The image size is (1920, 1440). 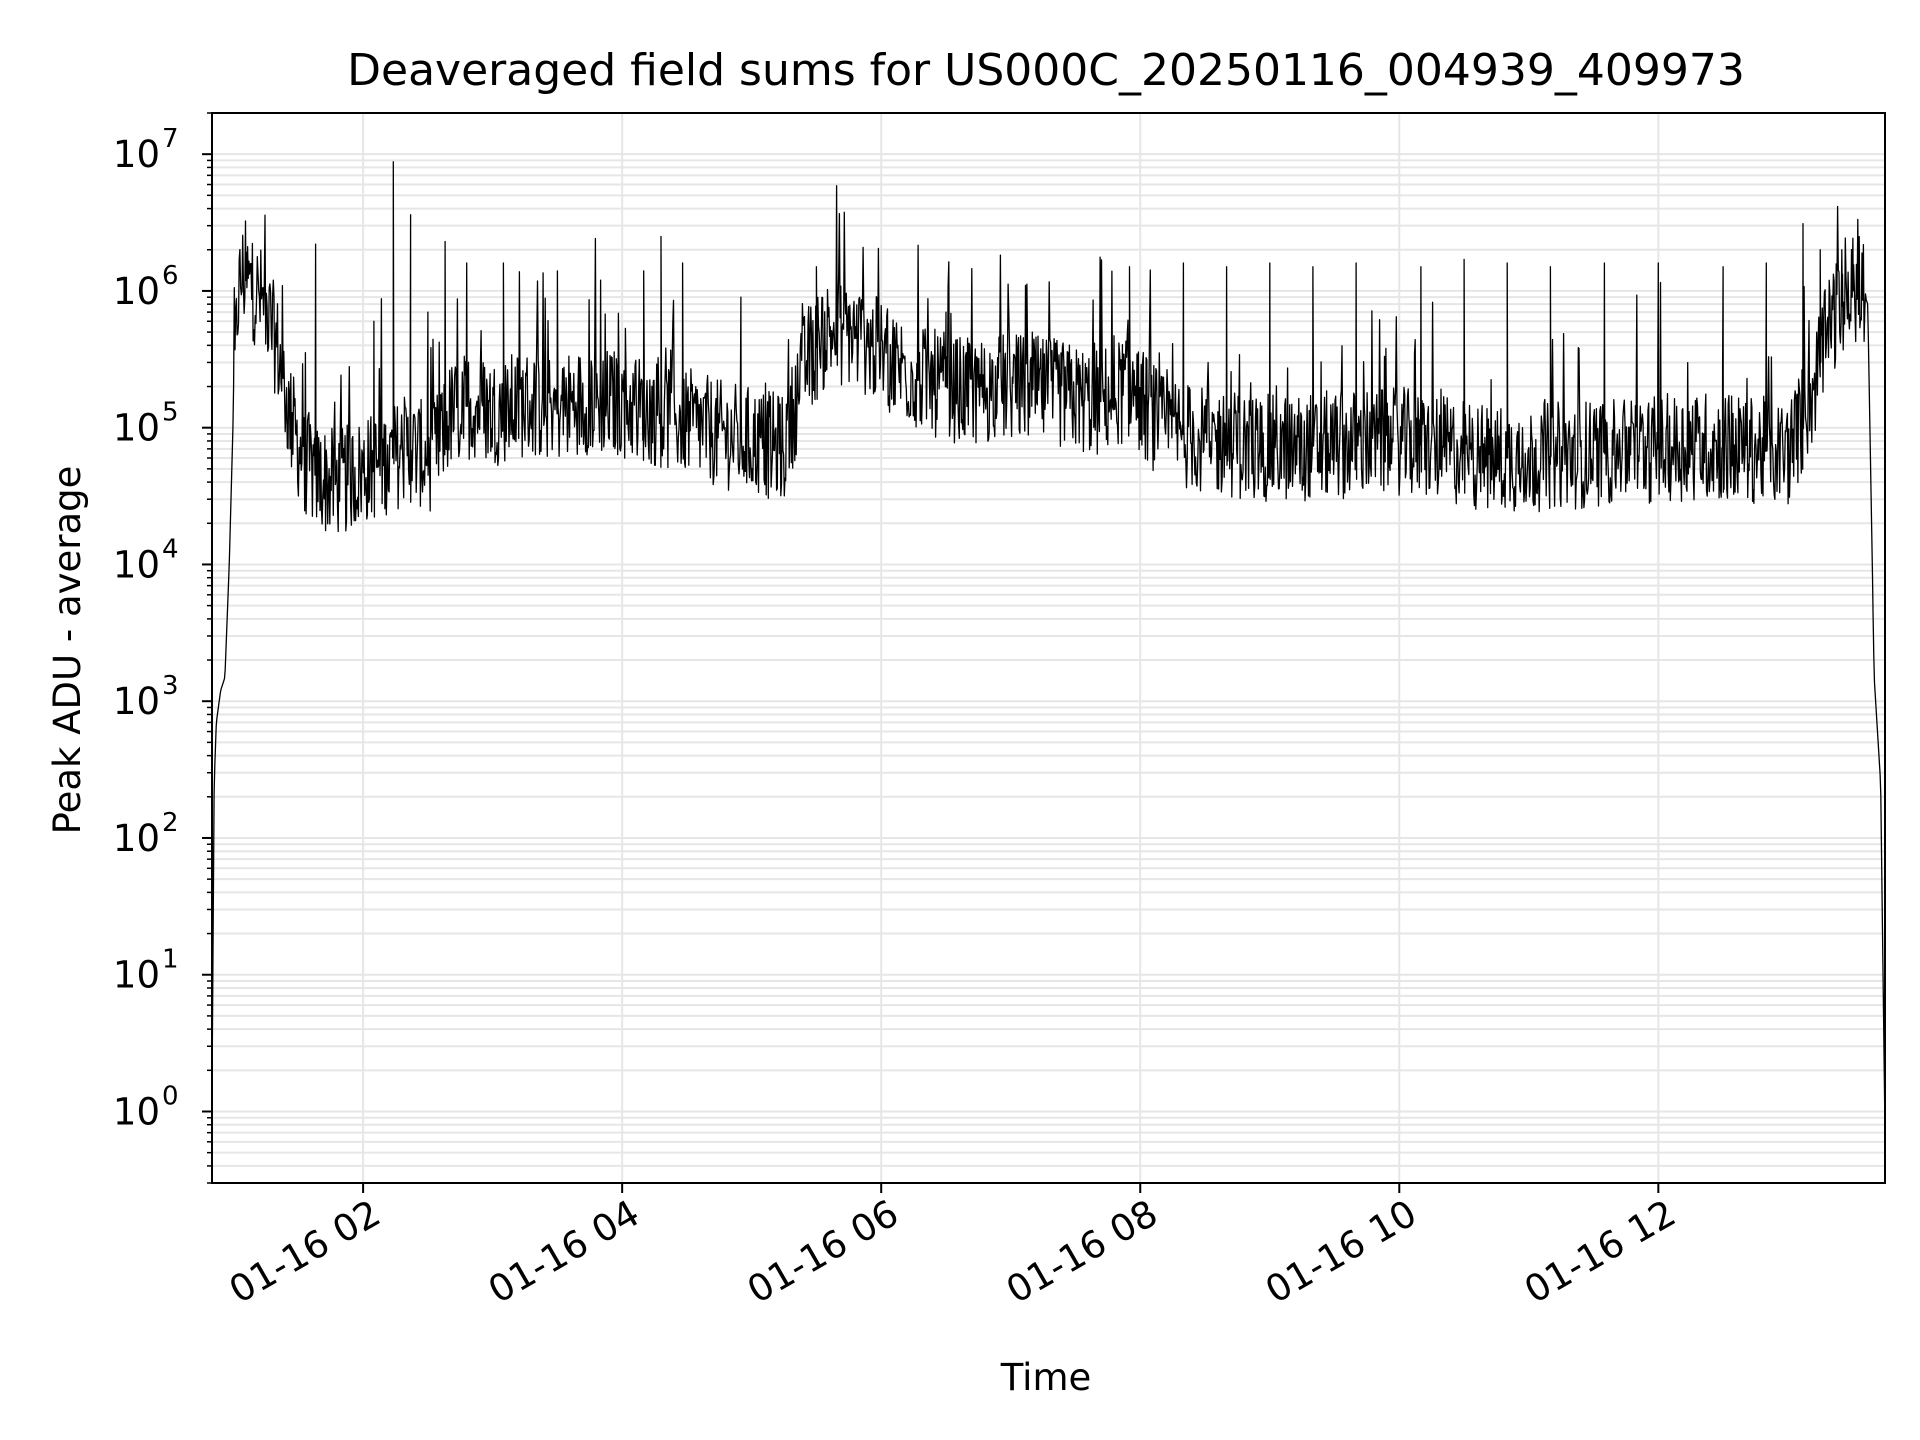 What do you see at coordinates (170, 823) in the screenshot?
I see `y-tick-exponent: 2` at bounding box center [170, 823].